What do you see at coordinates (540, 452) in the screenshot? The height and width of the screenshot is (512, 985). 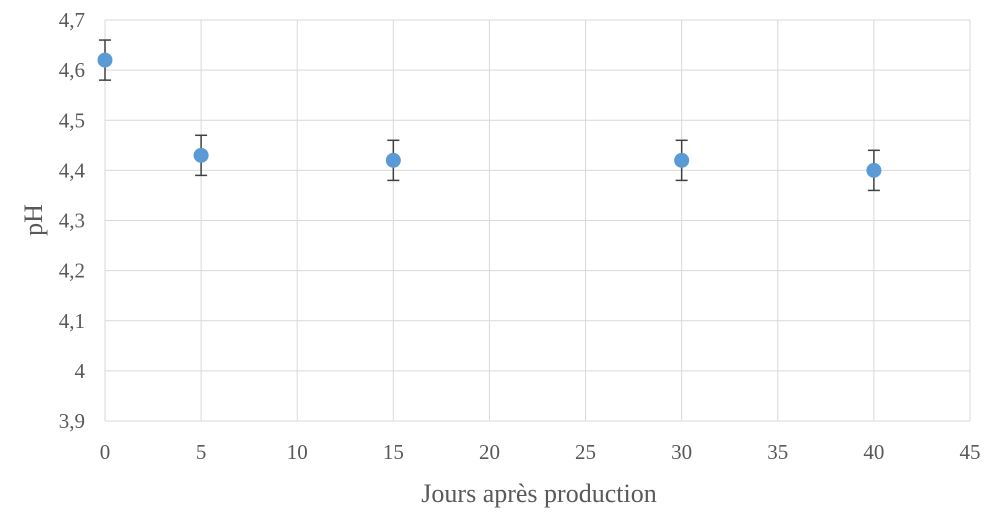 I see `x-axis-tick-labels: 0 5 10 15 20 25 30 35 40 45` at bounding box center [540, 452].